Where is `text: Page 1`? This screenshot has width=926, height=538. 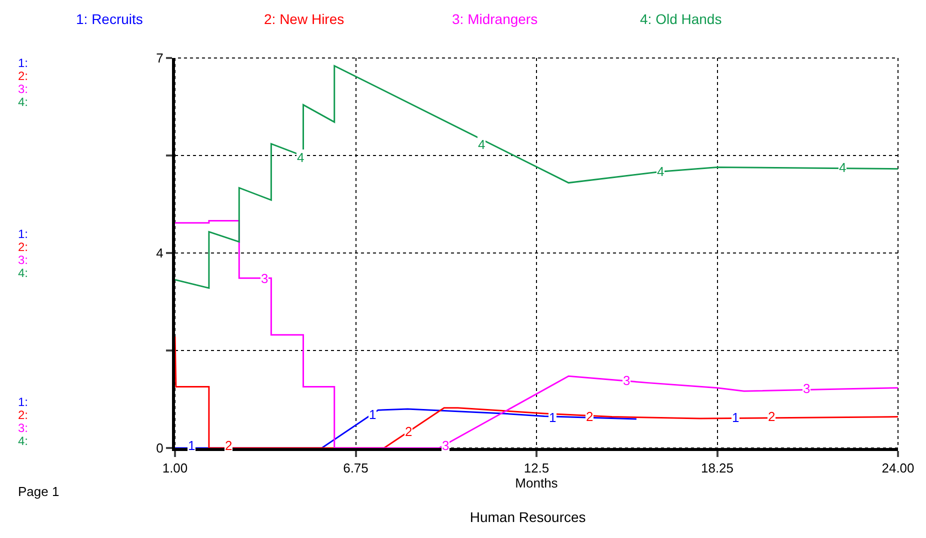 text: Page 1 is located at coordinates (39, 491).